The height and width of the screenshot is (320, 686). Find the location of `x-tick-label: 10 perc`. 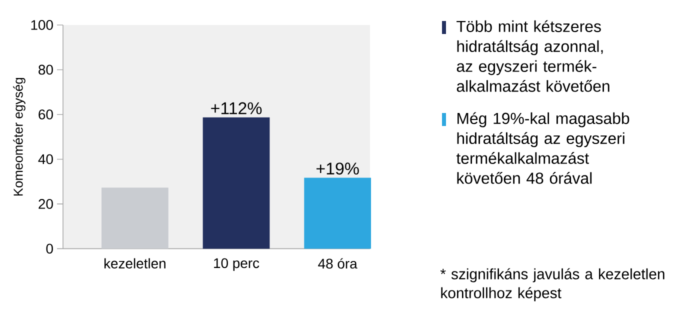

x-tick-label: 10 perc is located at coordinates (237, 264).